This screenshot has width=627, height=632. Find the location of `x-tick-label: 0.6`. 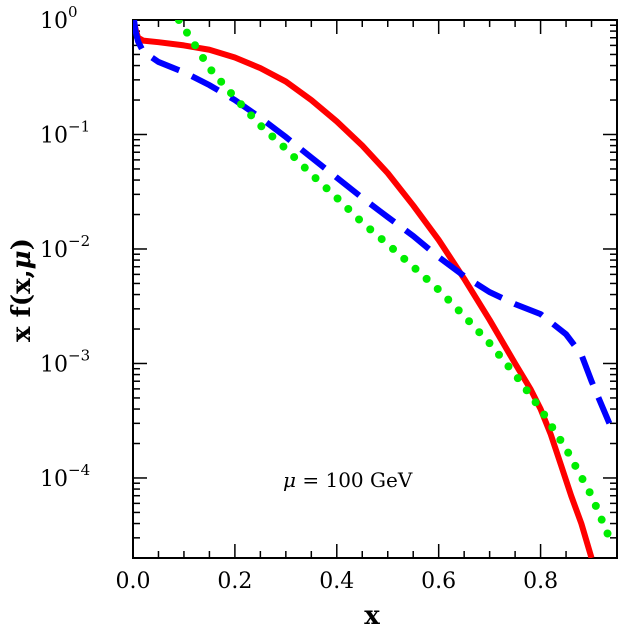

x-tick-label: 0.6 is located at coordinates (438, 581).